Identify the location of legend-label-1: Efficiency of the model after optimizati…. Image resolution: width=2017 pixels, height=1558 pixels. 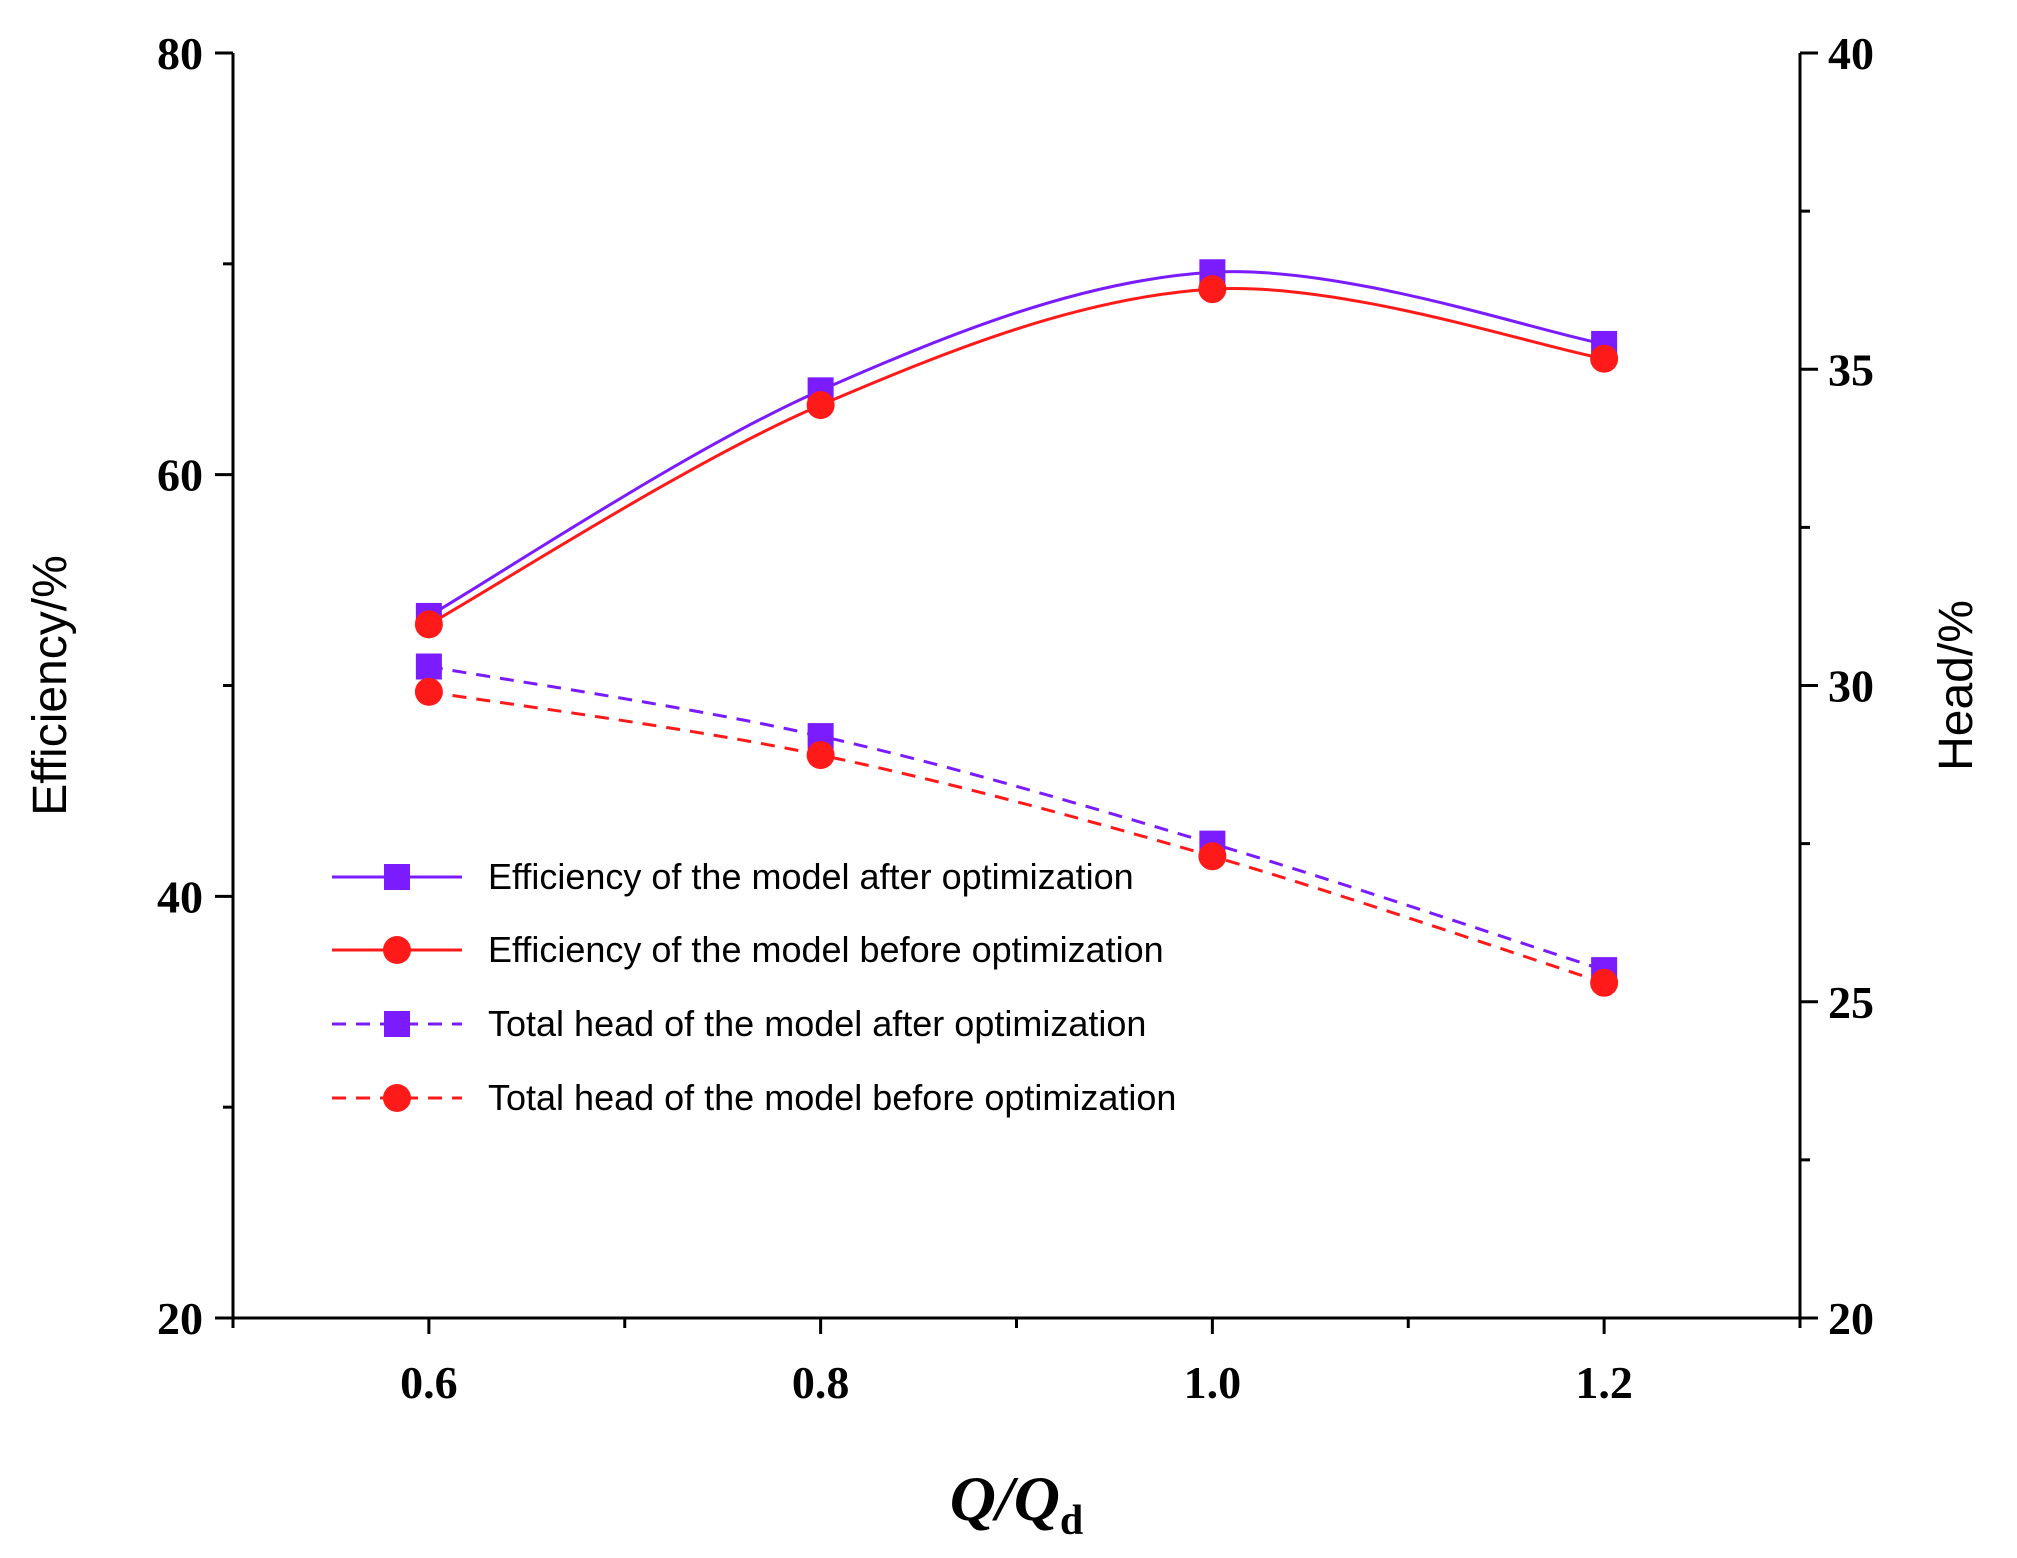
(811, 876).